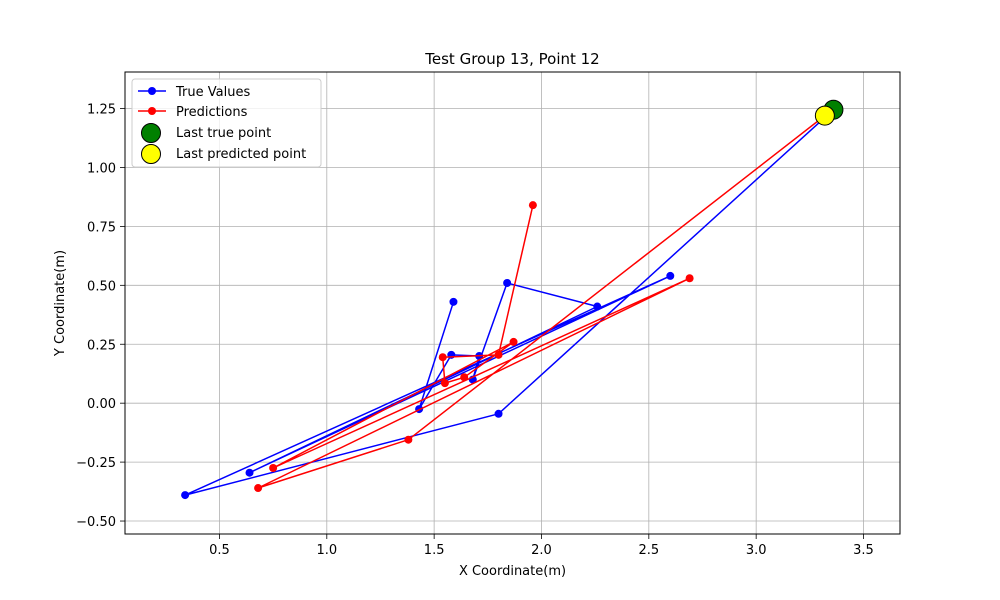 The image size is (1000, 600). What do you see at coordinates (756, 550) in the screenshot?
I see `x-tick-label: 3.0` at bounding box center [756, 550].